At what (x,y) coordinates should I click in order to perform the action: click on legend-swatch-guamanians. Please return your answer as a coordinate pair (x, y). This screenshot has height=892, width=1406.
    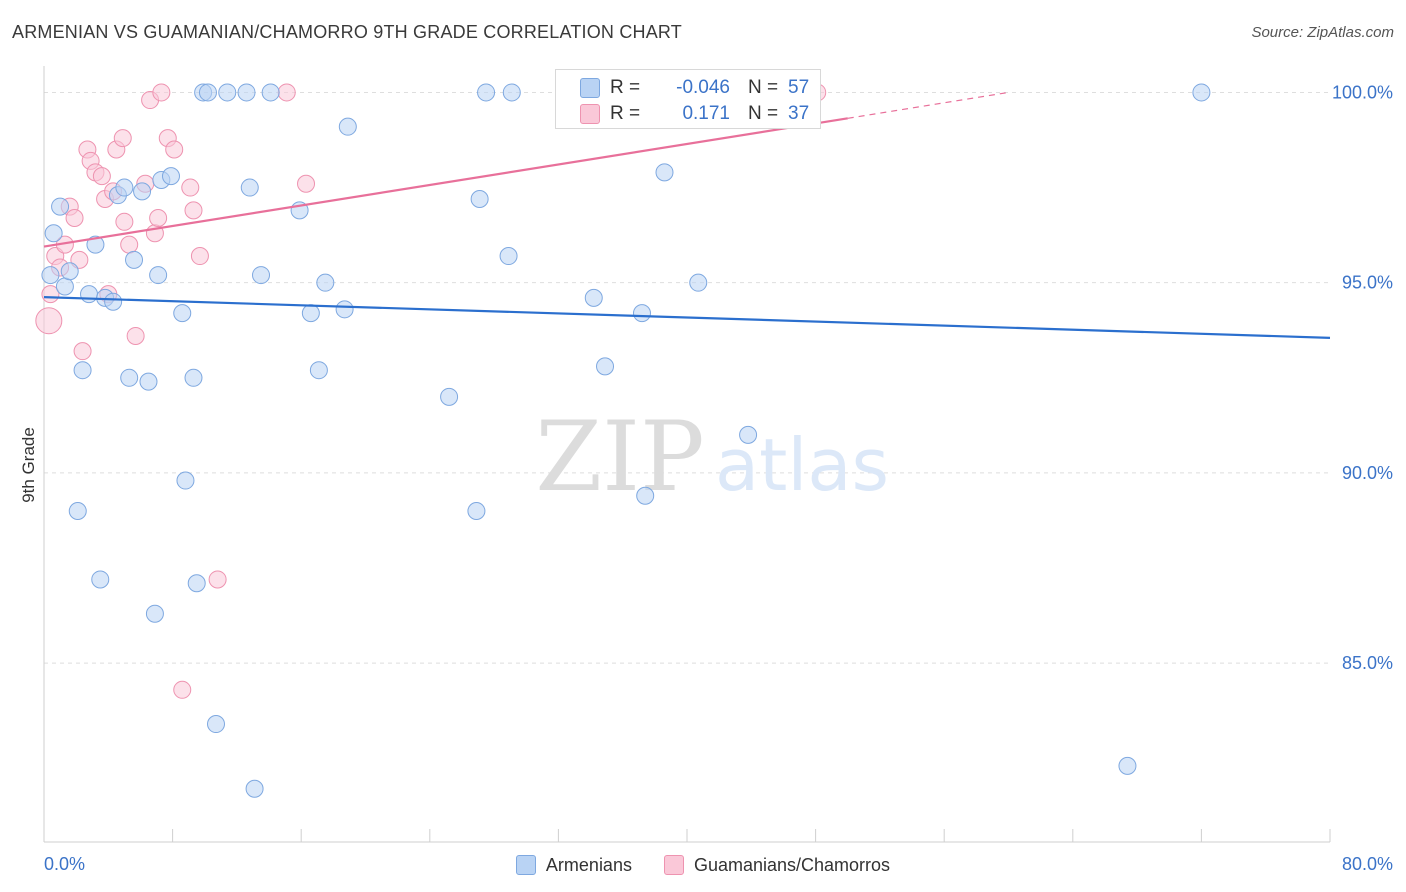
    Looking at the image, I should click on (673, 865).